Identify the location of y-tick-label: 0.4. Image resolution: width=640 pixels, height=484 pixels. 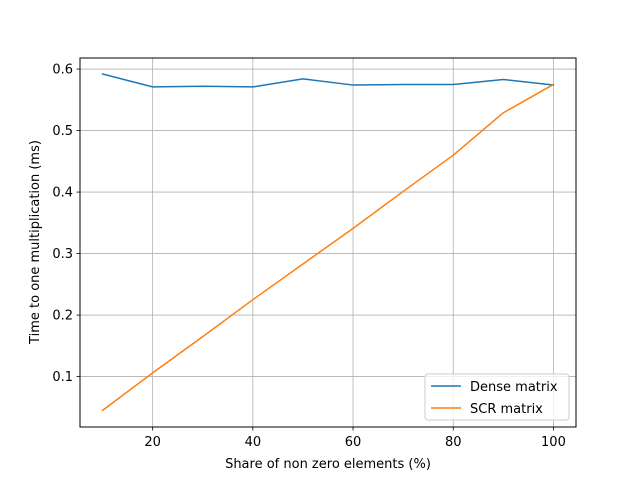
(62, 193).